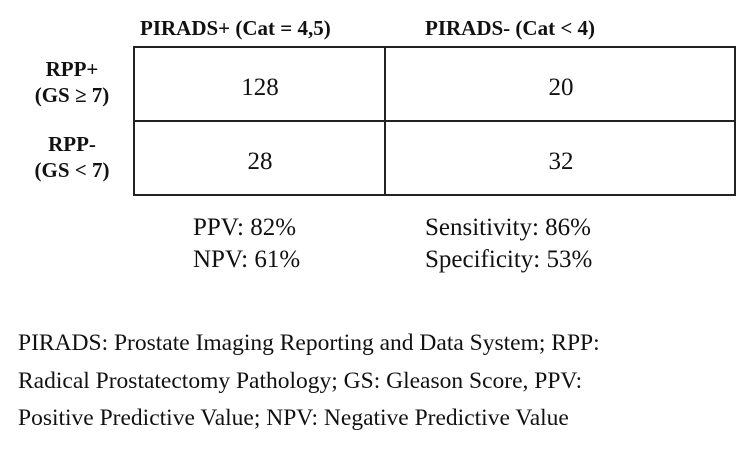 This screenshot has height=459, width=736. I want to click on row-header: RPP- (GS < 7), so click(72, 157).